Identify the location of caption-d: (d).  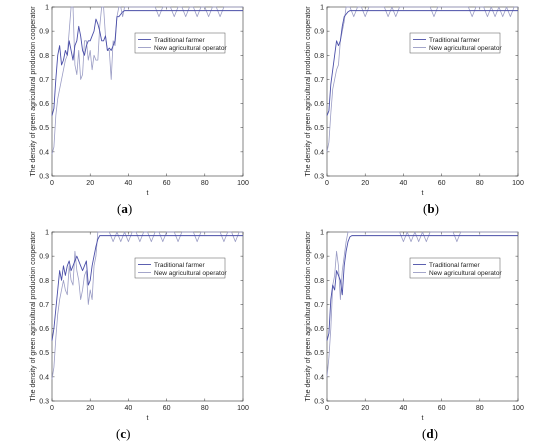
(430, 433).